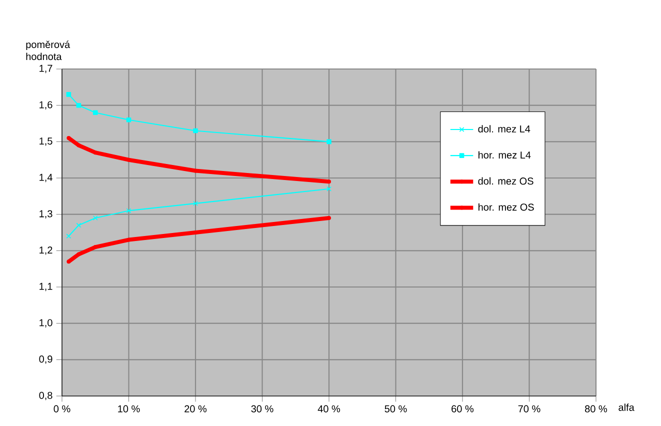 The width and height of the screenshot is (661, 426). I want to click on x-tick-label: 0 %, so click(62, 408).